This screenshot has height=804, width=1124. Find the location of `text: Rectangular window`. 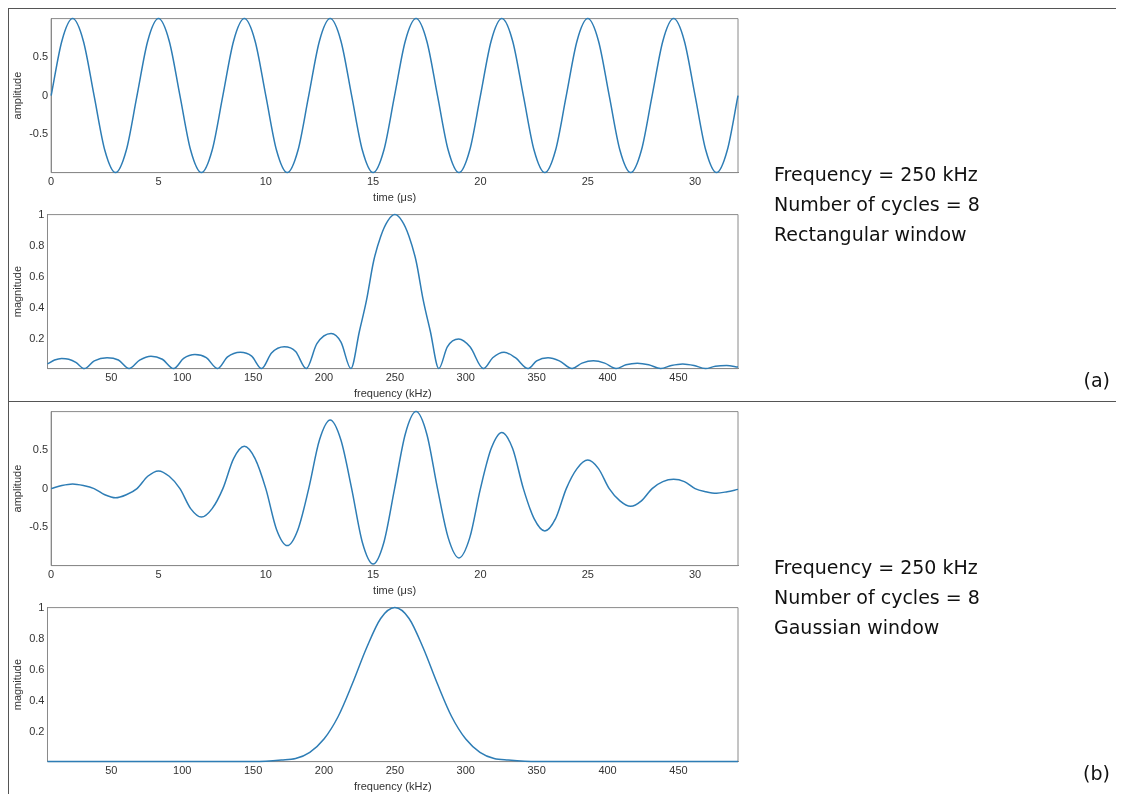

text: Rectangular window is located at coordinates (871, 234).